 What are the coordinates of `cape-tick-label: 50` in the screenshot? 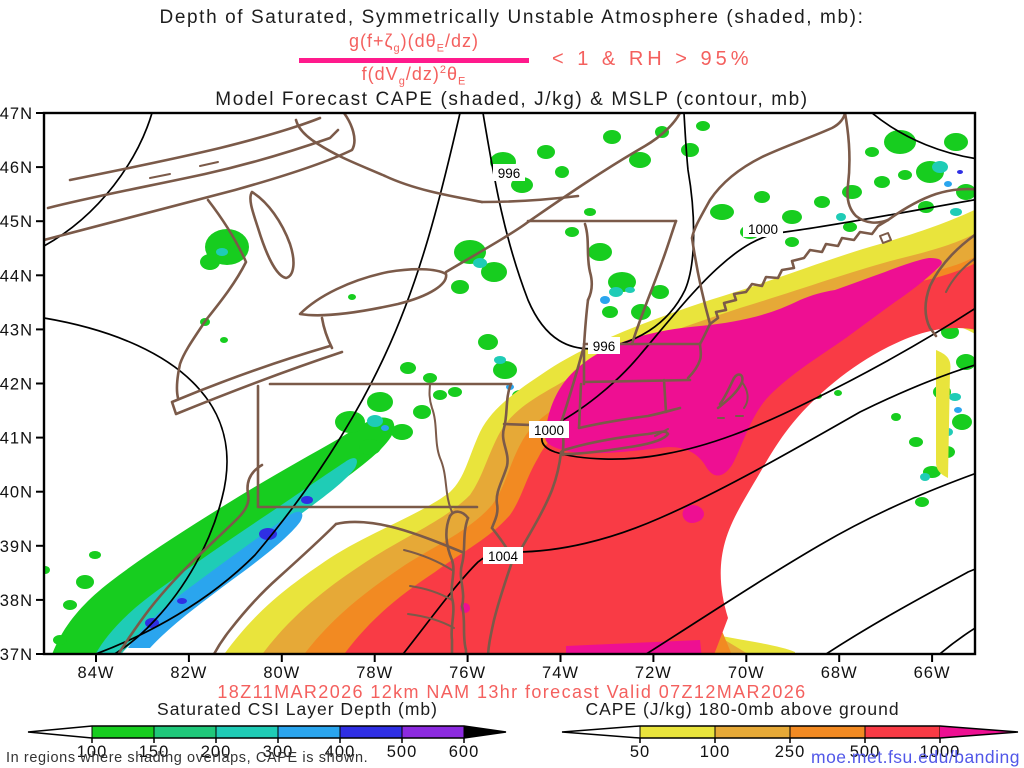 It's located at (640, 752).